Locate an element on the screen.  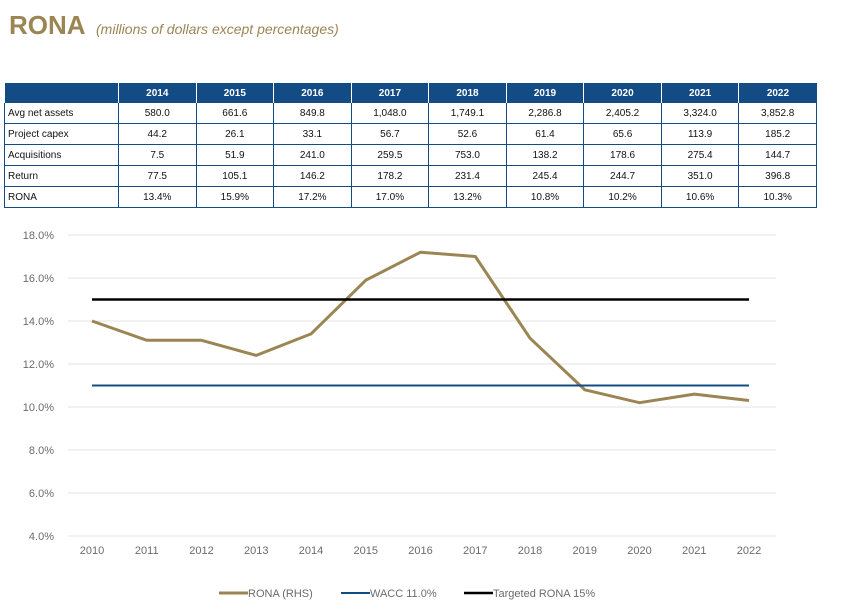
table-cell: 10.3% is located at coordinates (777, 197).